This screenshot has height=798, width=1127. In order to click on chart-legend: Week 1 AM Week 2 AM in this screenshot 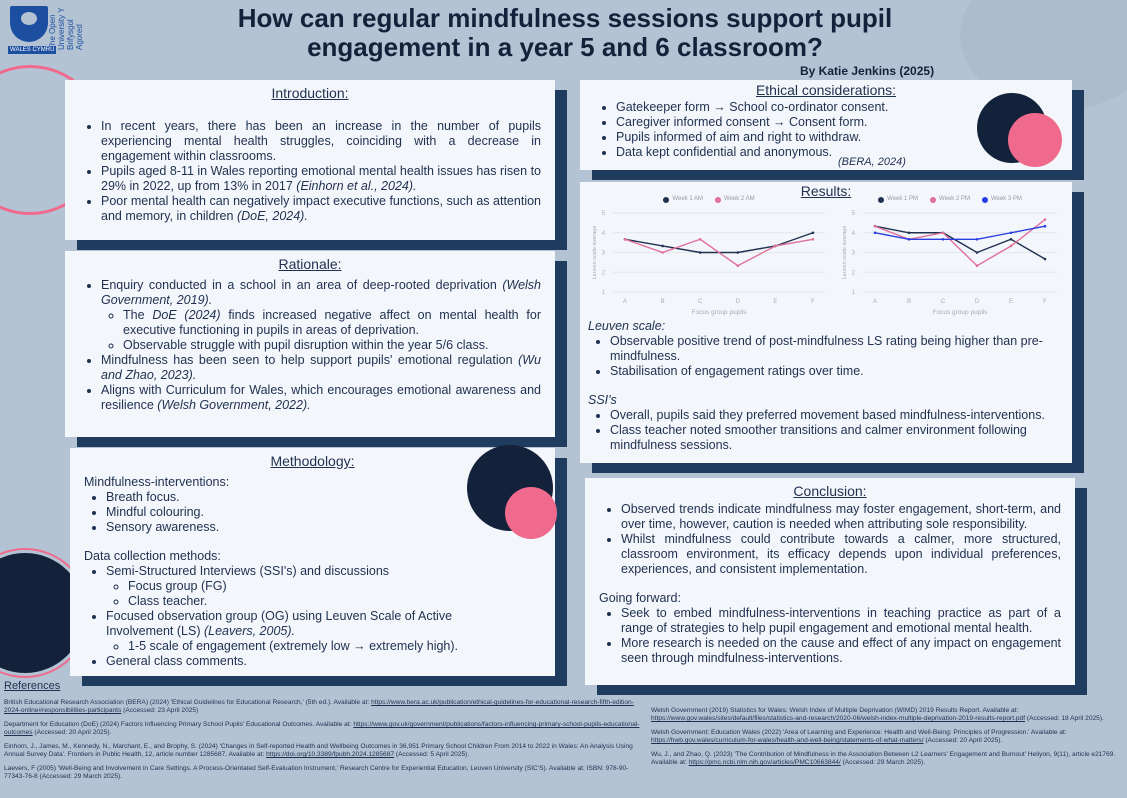, I will do `click(709, 199)`.